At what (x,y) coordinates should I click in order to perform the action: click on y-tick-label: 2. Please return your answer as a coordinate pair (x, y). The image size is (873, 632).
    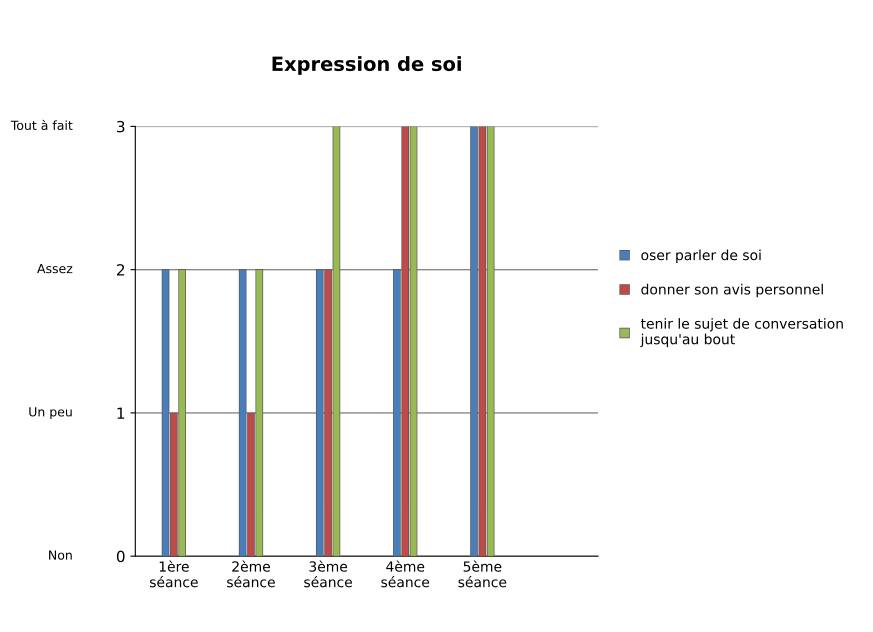
    Looking at the image, I should click on (120, 270).